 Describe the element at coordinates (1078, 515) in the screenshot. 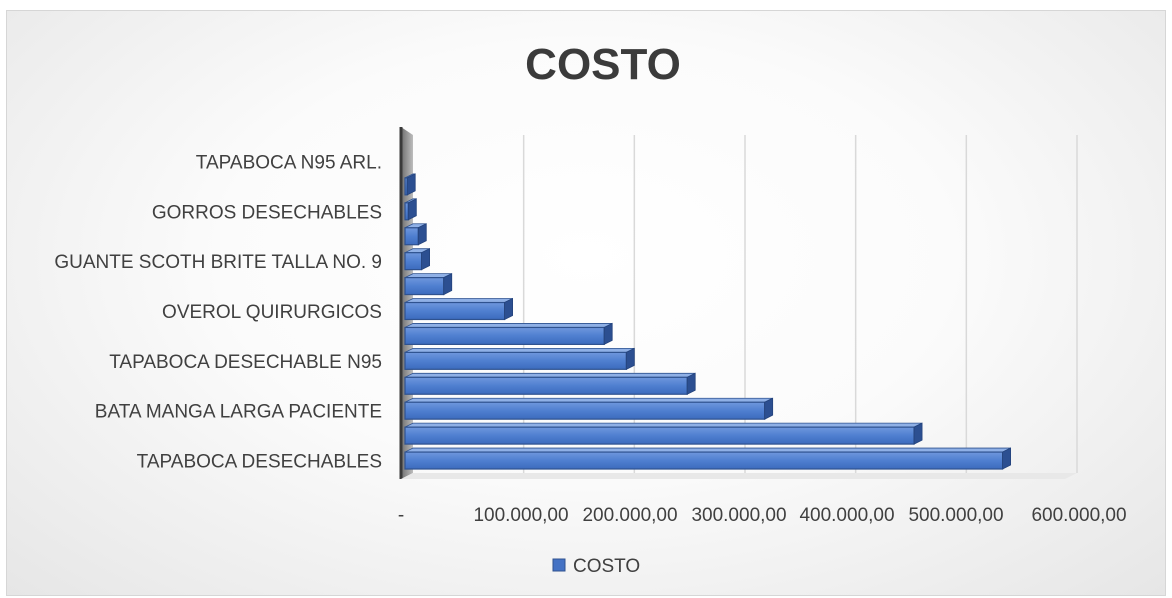

I see `tick-label: 600.000,00` at that location.